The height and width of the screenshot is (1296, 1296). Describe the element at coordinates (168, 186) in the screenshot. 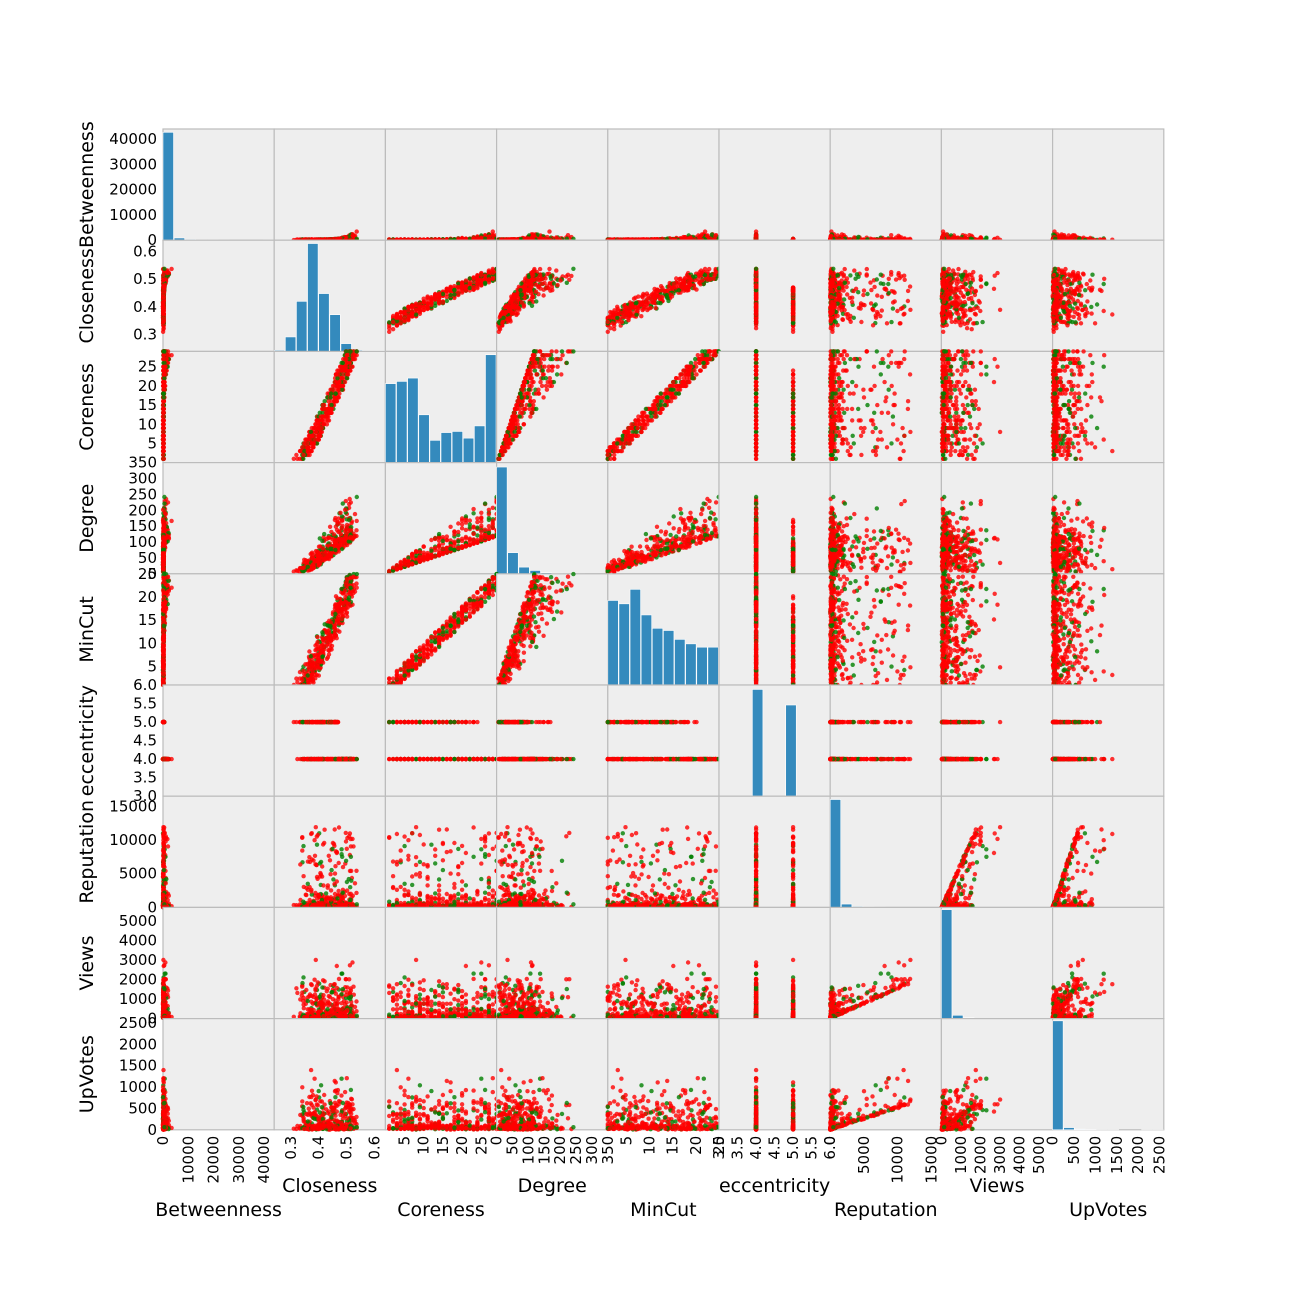

I see `hist-bar-betweenness` at that location.